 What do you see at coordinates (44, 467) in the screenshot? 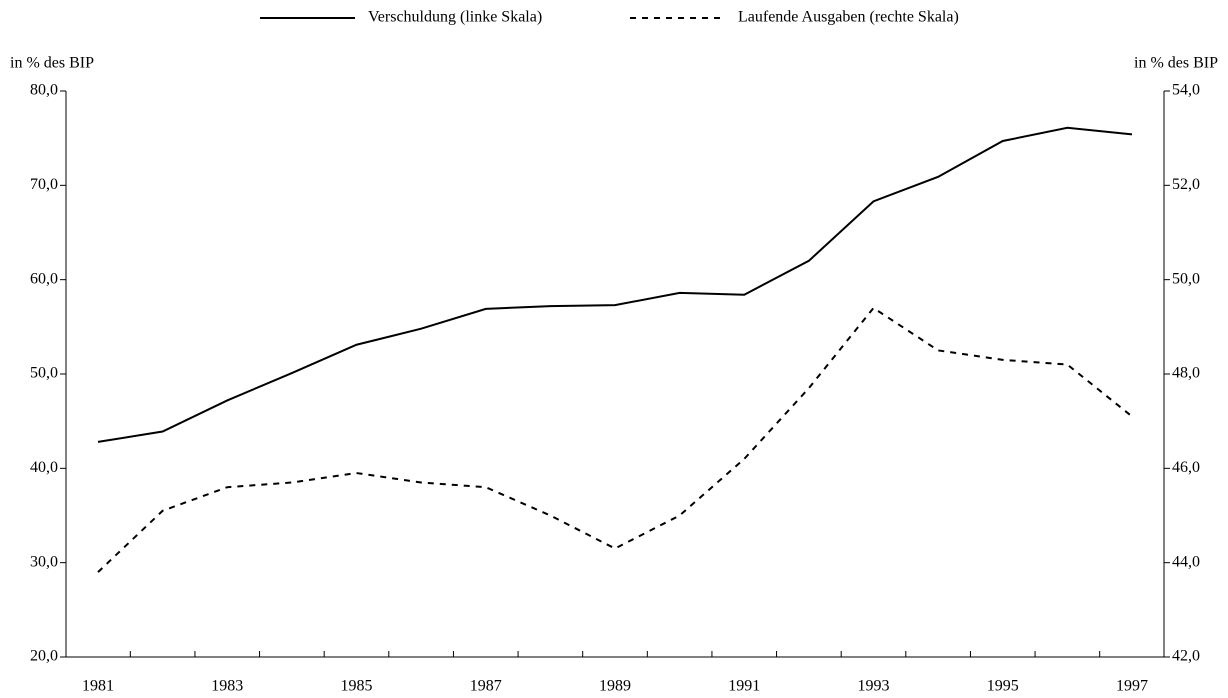
I see `y-tick-label: 40,0` at bounding box center [44, 467].